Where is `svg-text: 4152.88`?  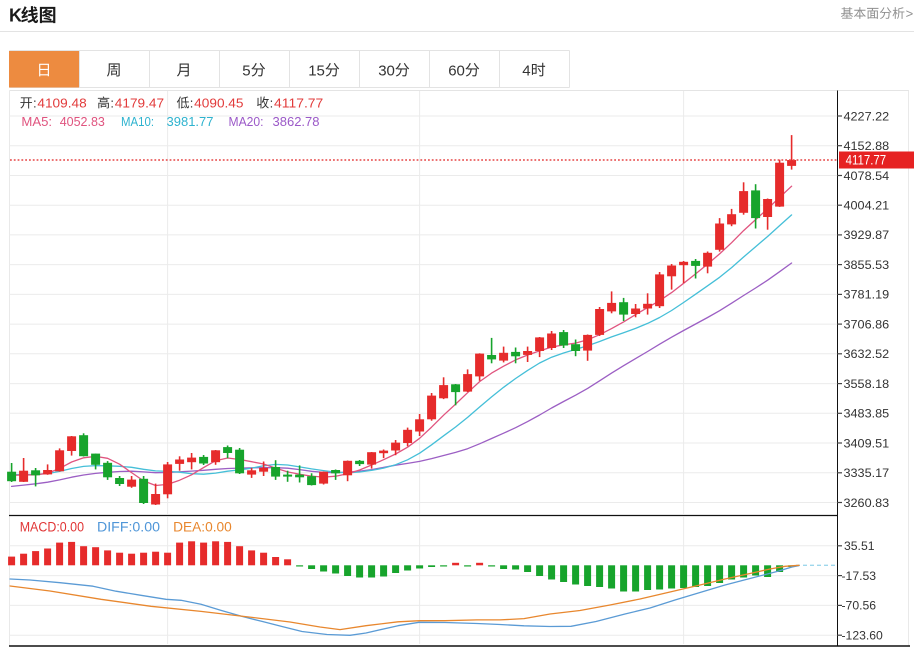 svg-text: 4152.88 is located at coordinates (867, 146).